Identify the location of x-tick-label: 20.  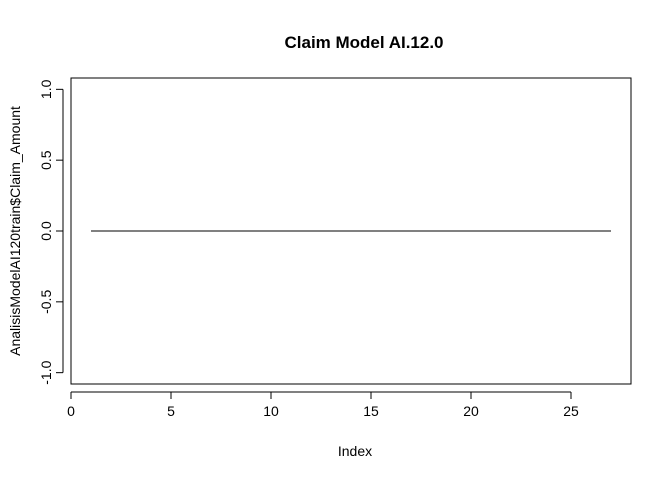
(471, 411).